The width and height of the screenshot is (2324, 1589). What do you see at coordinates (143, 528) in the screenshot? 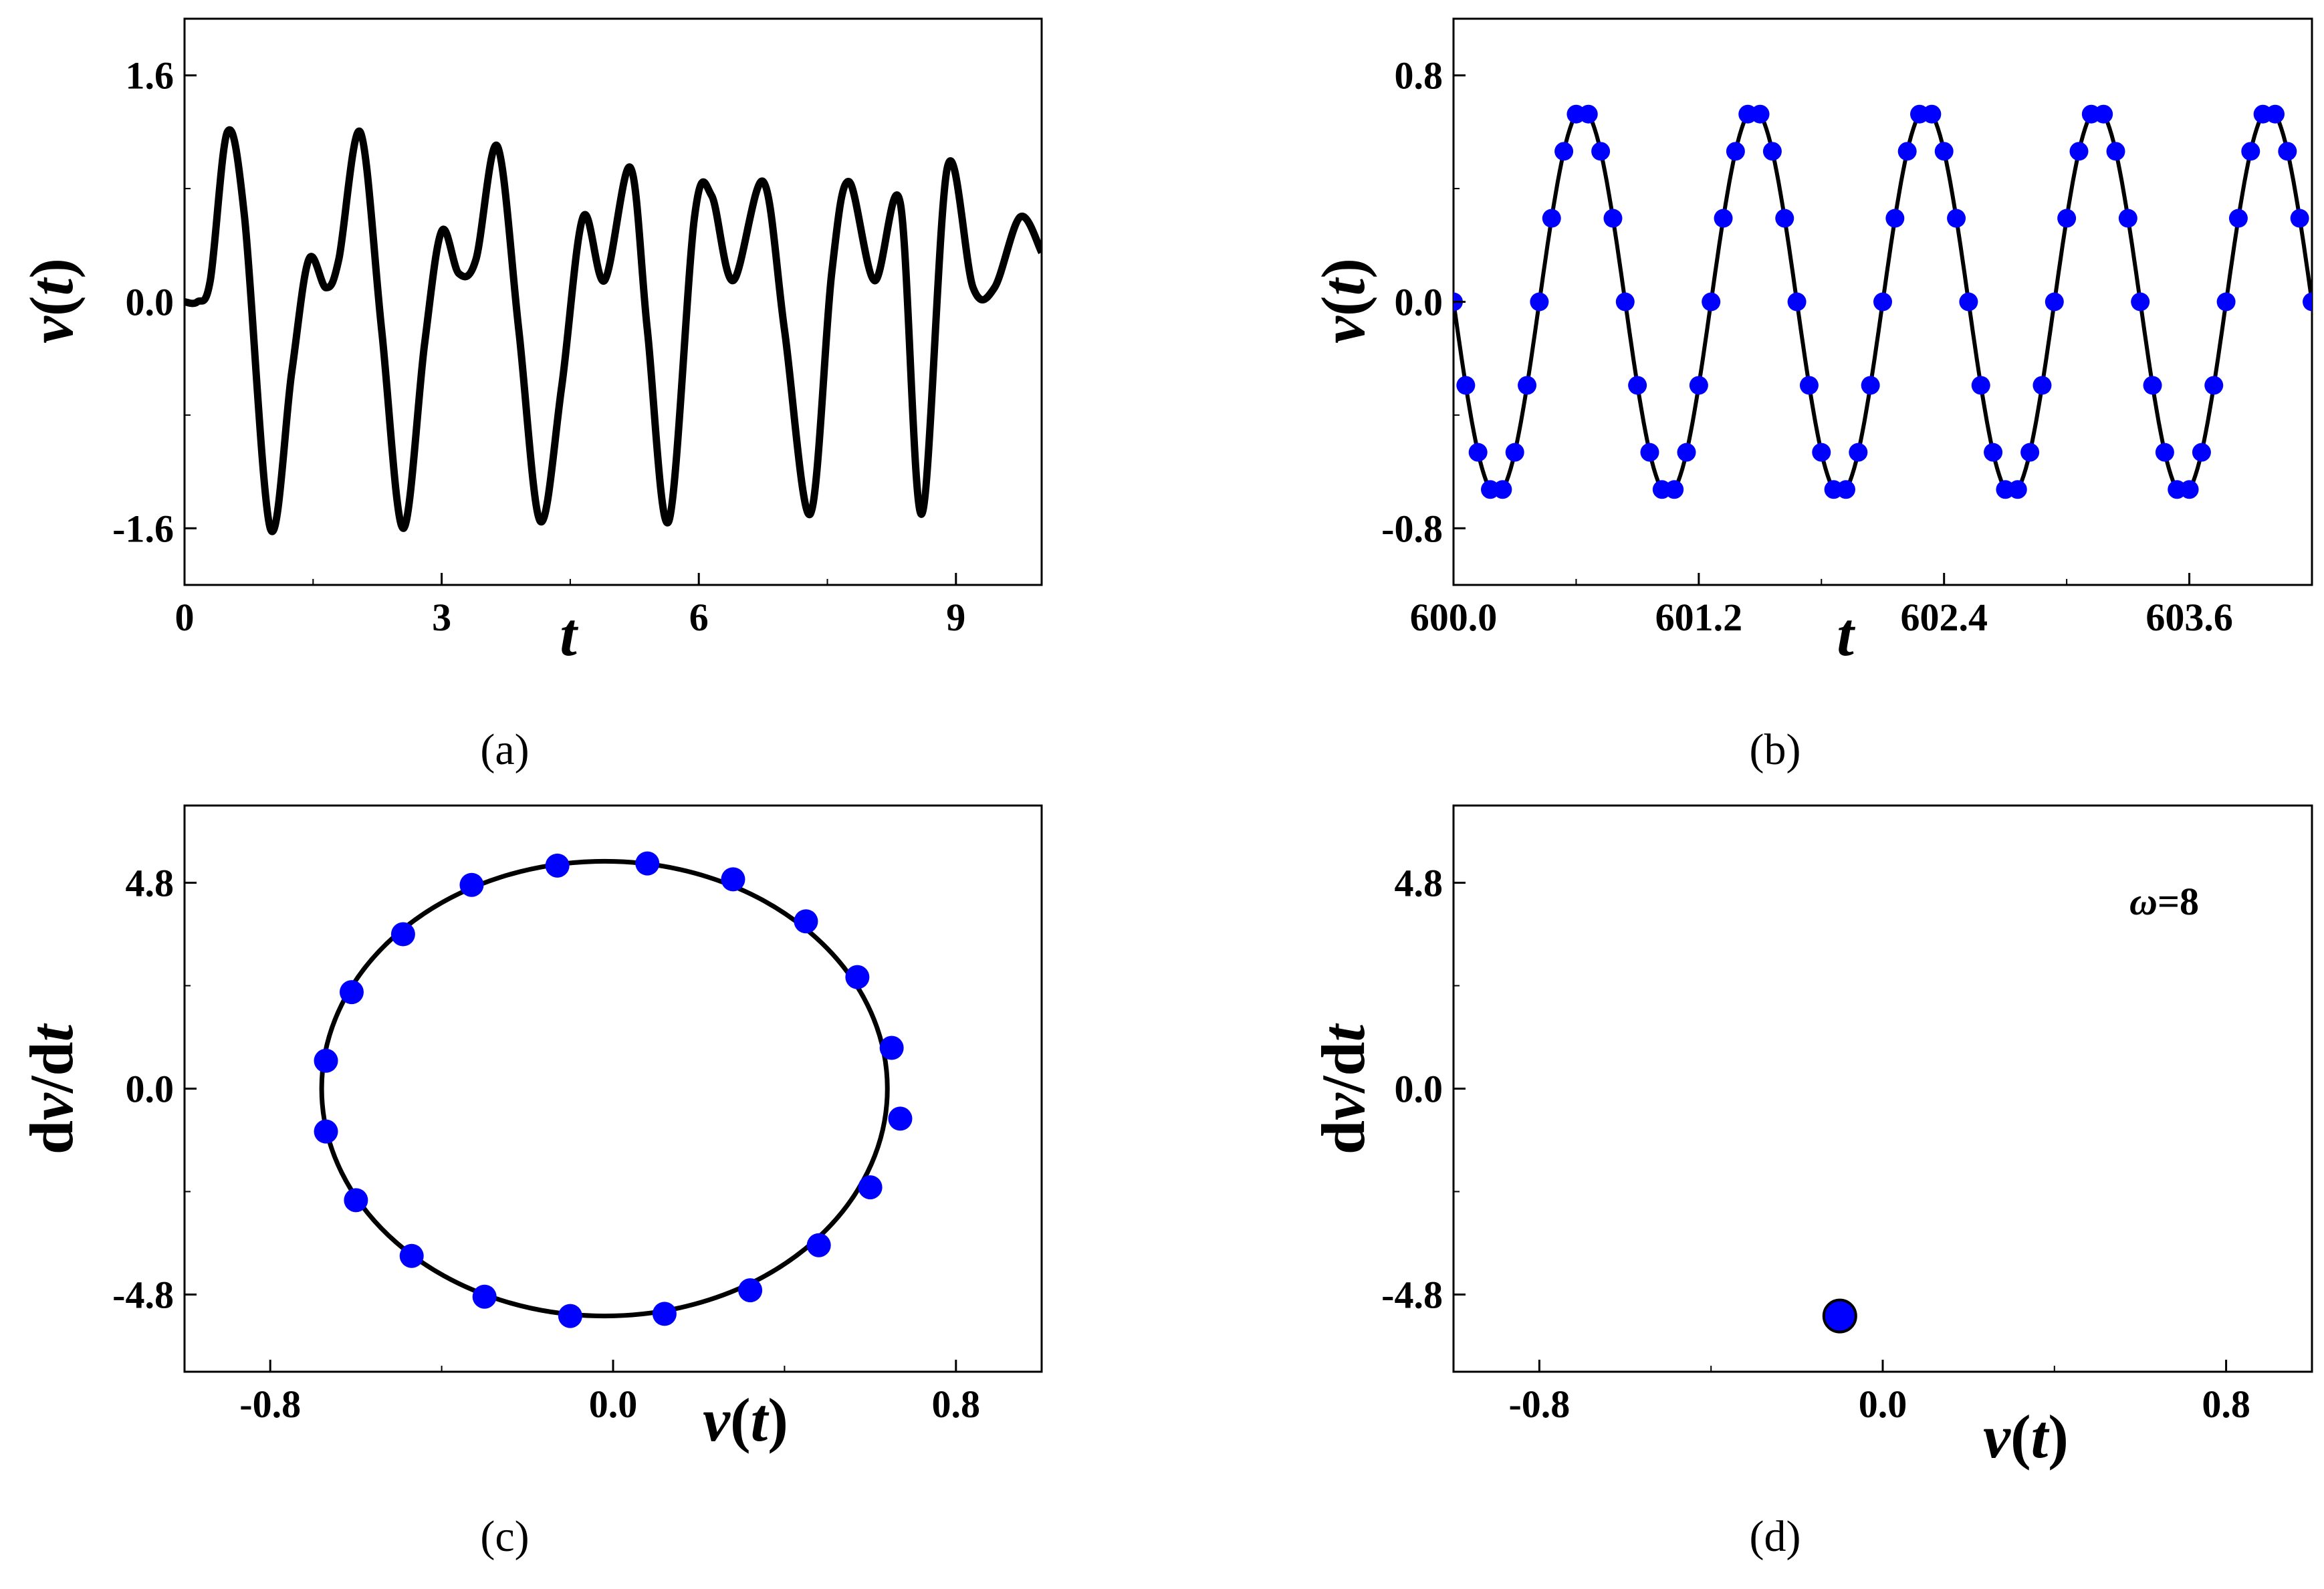
I see `y-tick-label: -1.6` at bounding box center [143, 528].